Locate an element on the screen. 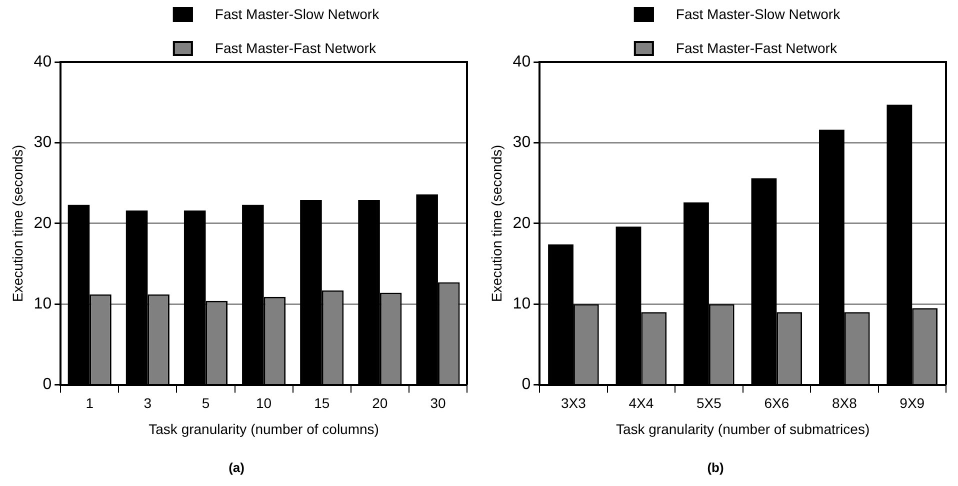  text: (a) is located at coordinates (236, 467).